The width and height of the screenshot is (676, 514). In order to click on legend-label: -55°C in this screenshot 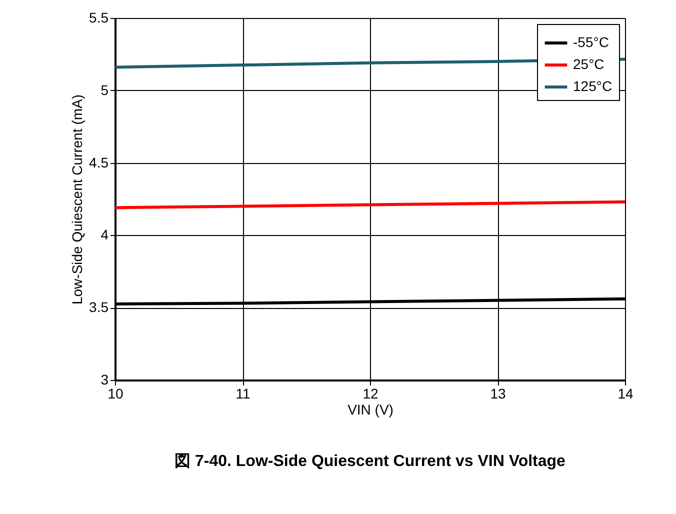, I will do `click(591, 42)`.